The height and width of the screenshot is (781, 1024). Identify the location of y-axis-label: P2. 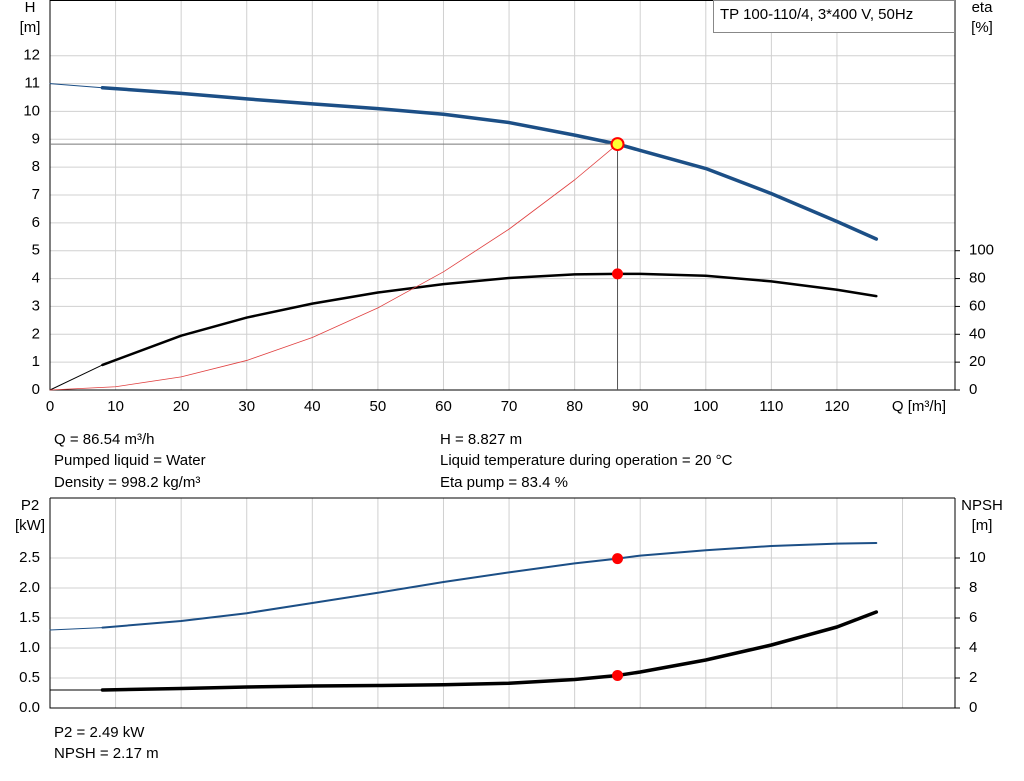
(30, 505).